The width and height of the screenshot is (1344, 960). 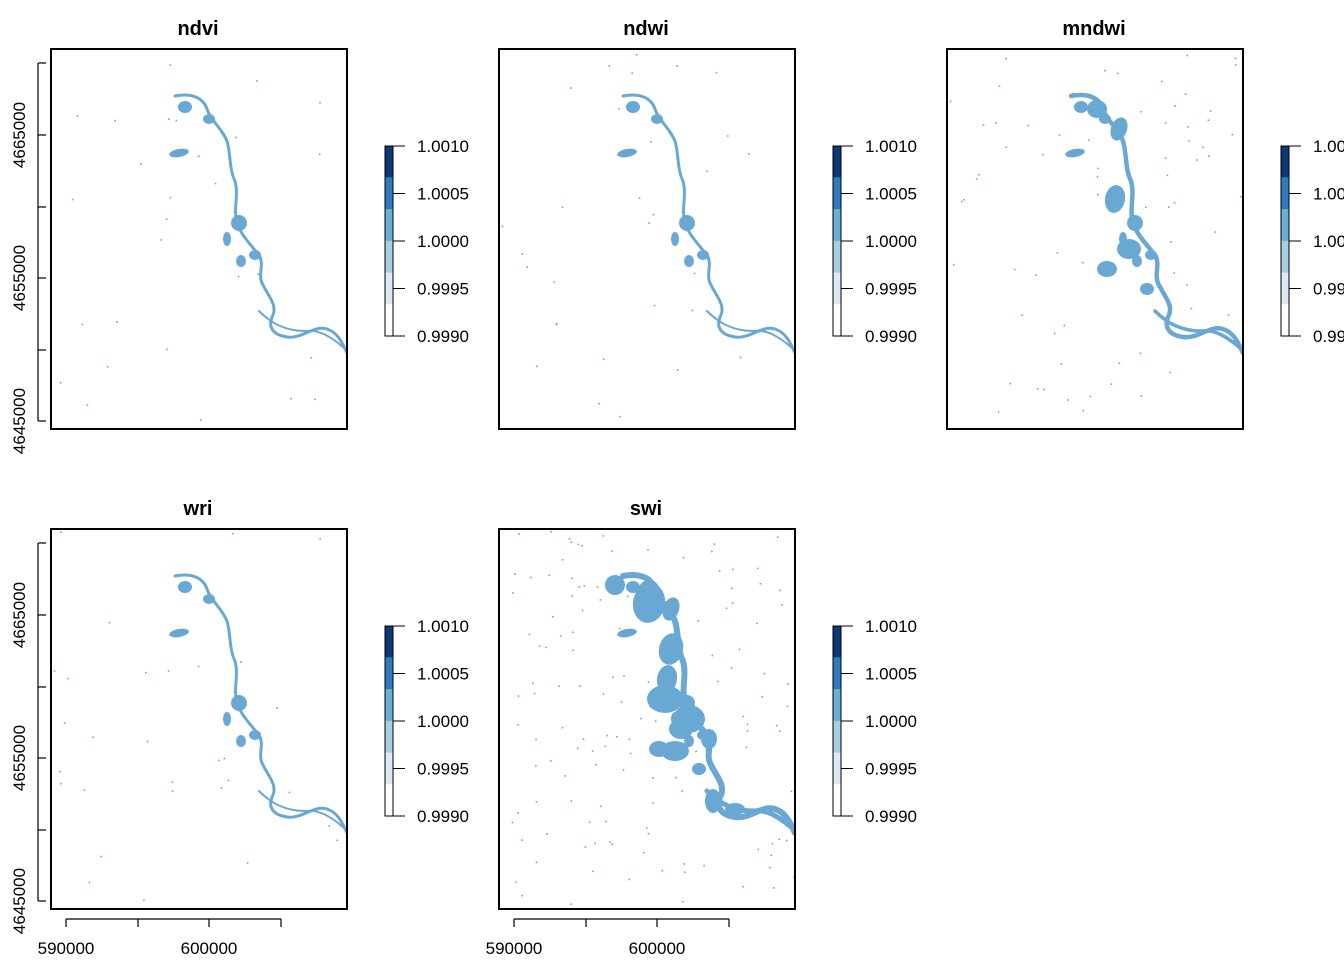 I want to click on river-water, so click(x=708, y=224).